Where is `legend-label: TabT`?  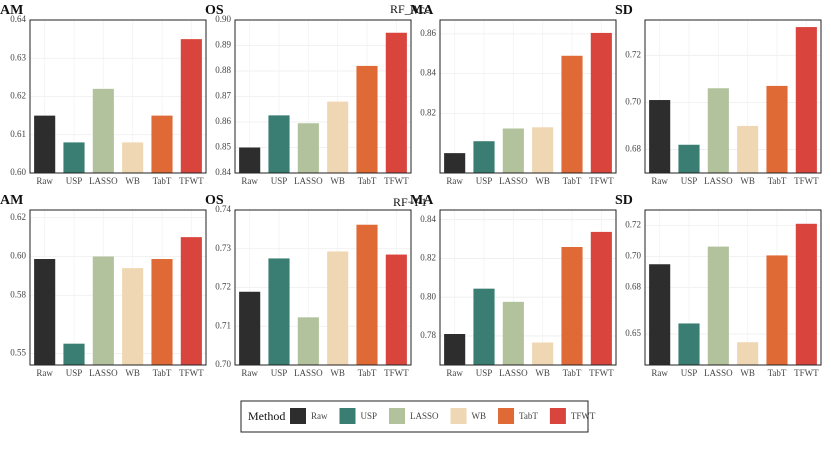 legend-label: TabT is located at coordinates (528, 416).